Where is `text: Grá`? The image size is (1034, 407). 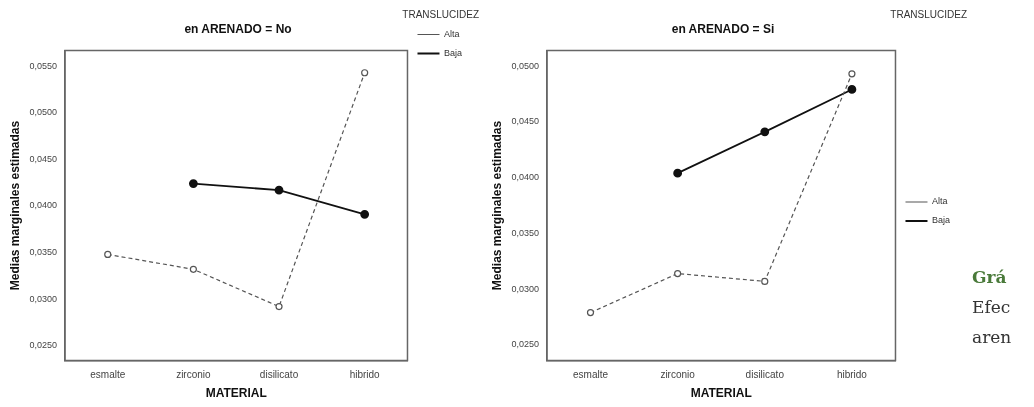
text: Grá is located at coordinates (990, 277).